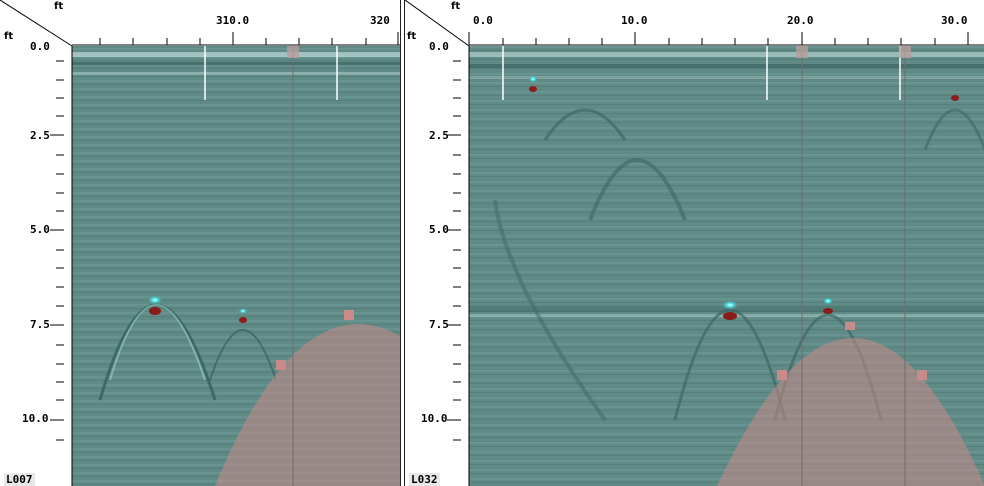  I want to click on overlay-region-left, so click(307, 405).